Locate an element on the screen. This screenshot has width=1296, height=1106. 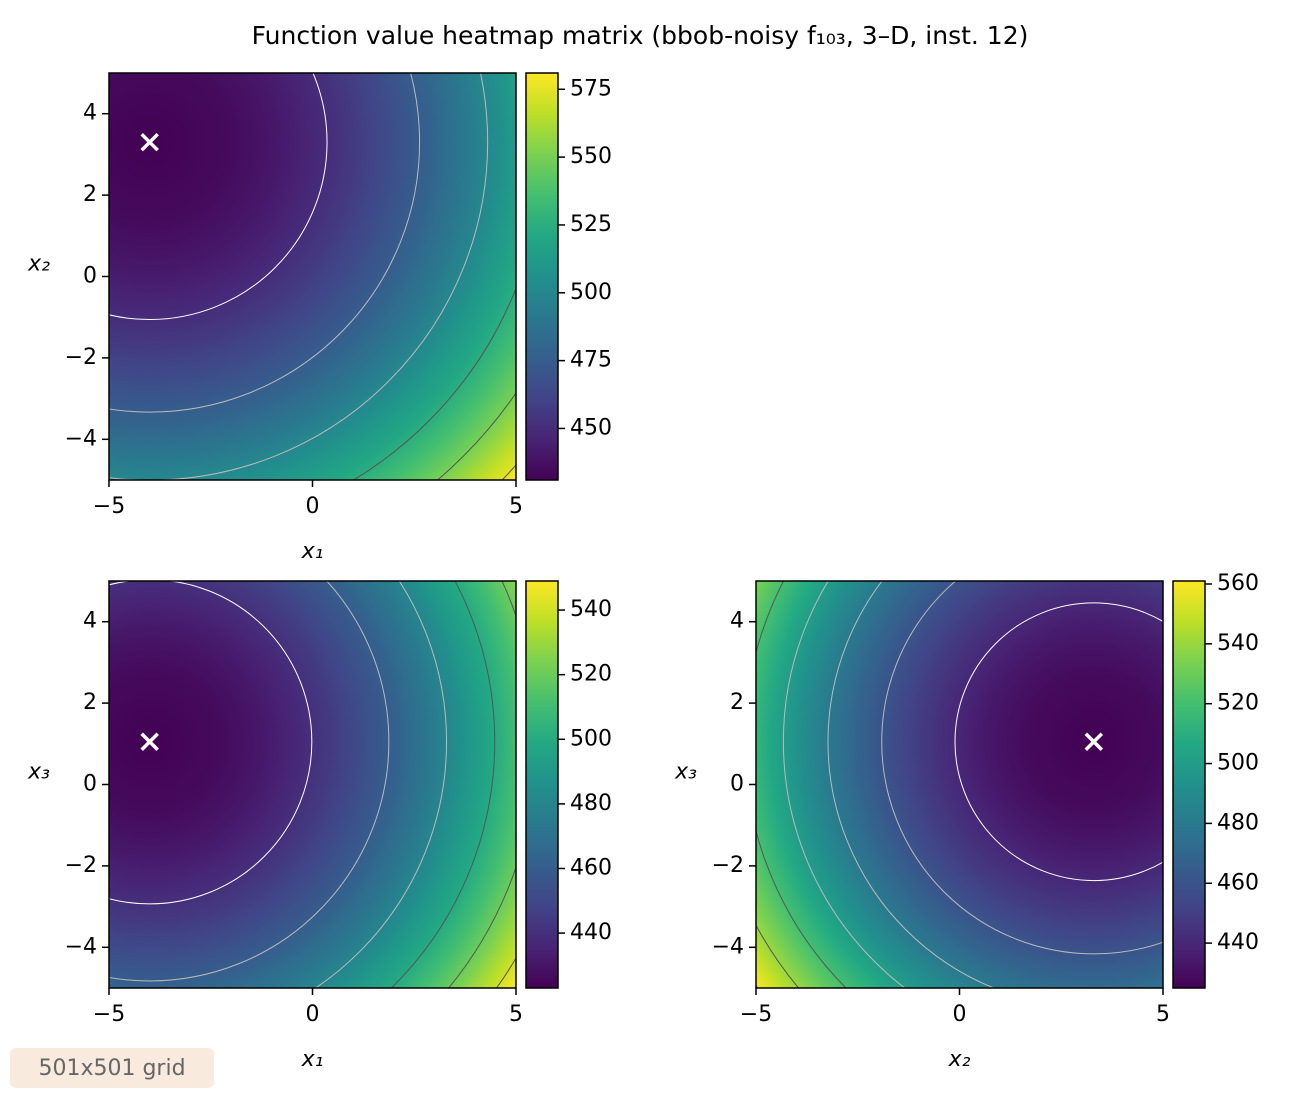
y-axis-label: x₂ is located at coordinates (38, 264).